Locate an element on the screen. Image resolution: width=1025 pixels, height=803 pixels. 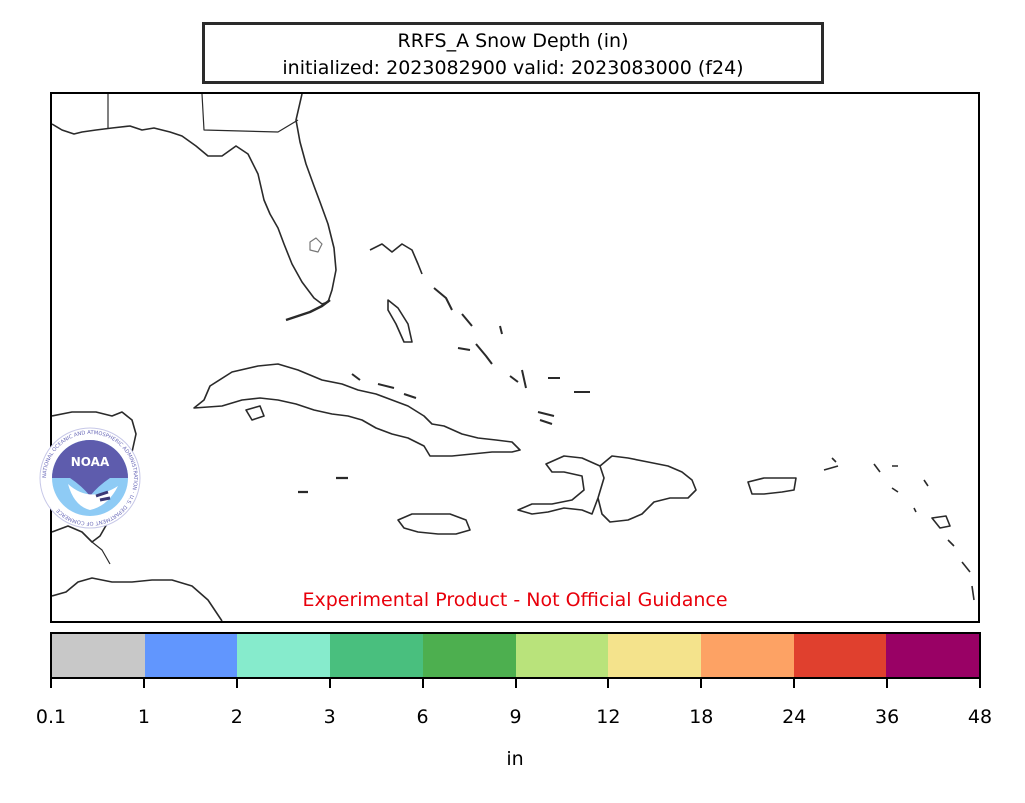
colorbar-tick-label: 6 is located at coordinates (422, 717).